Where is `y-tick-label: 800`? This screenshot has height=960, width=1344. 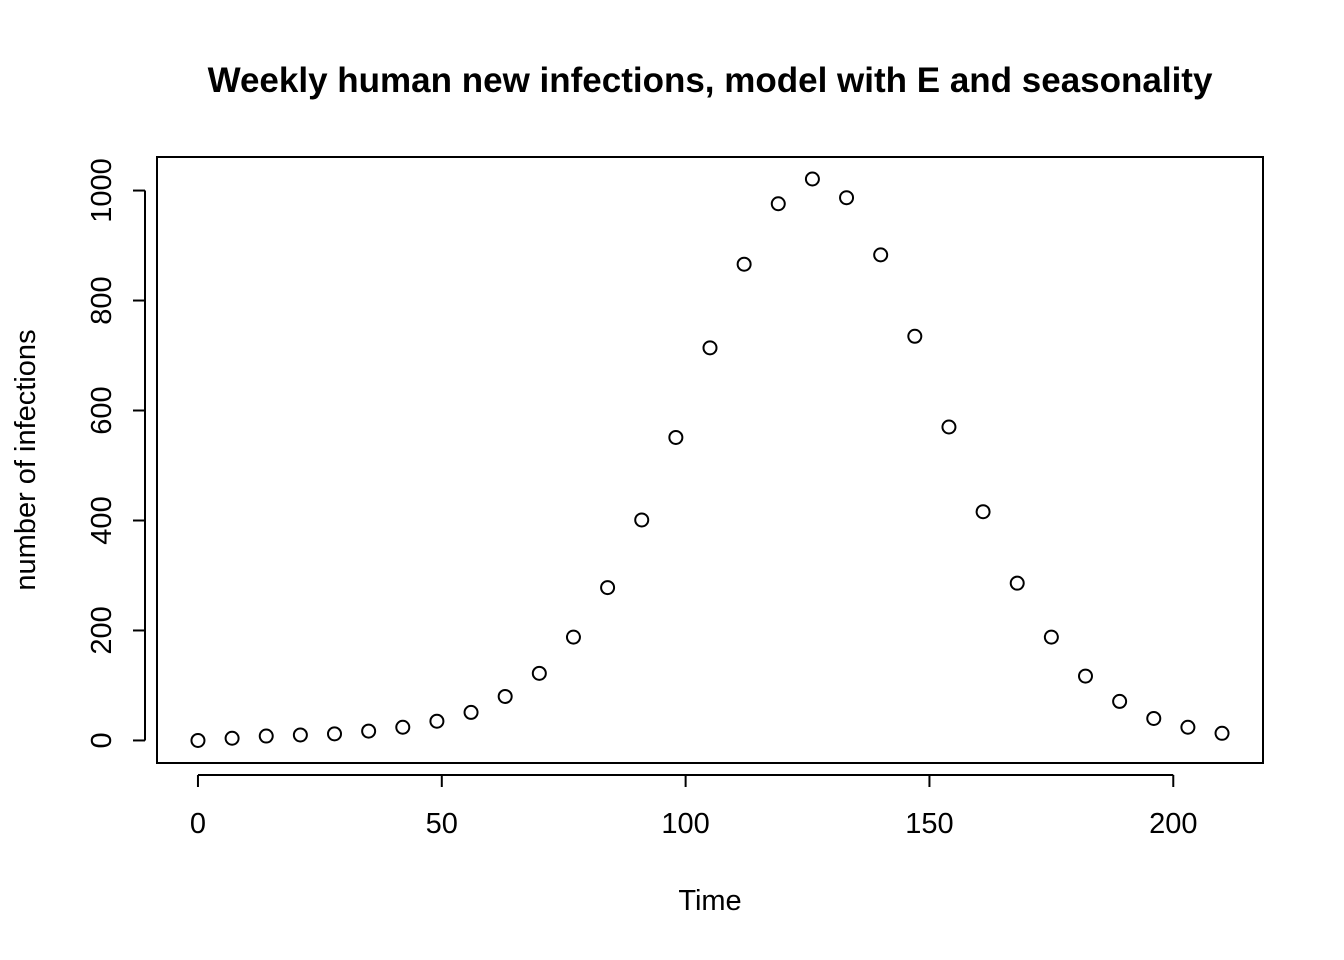
y-tick-label: 800 is located at coordinates (102, 300).